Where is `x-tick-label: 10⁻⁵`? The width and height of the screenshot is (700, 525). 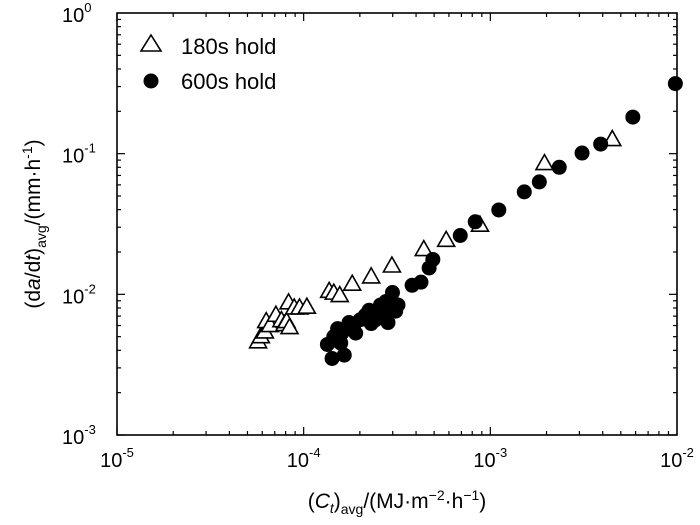 x-tick-label: 10⁻⁵ is located at coordinates (117, 458).